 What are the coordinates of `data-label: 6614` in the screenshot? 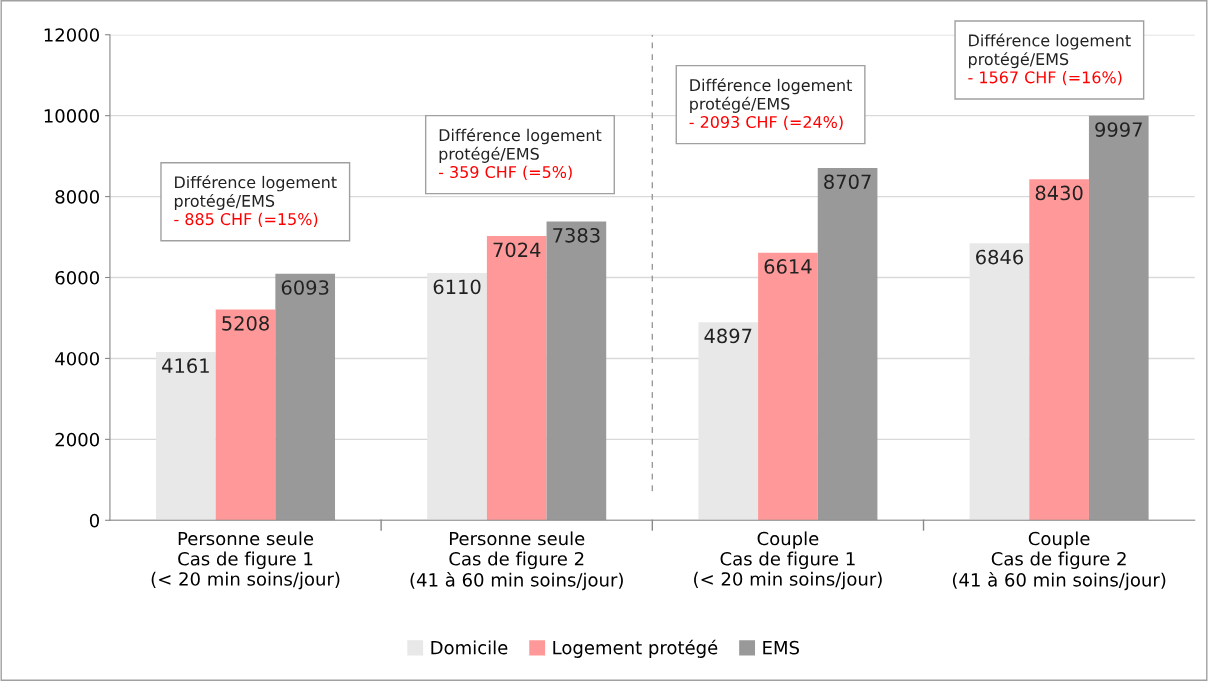 It's located at (788, 266).